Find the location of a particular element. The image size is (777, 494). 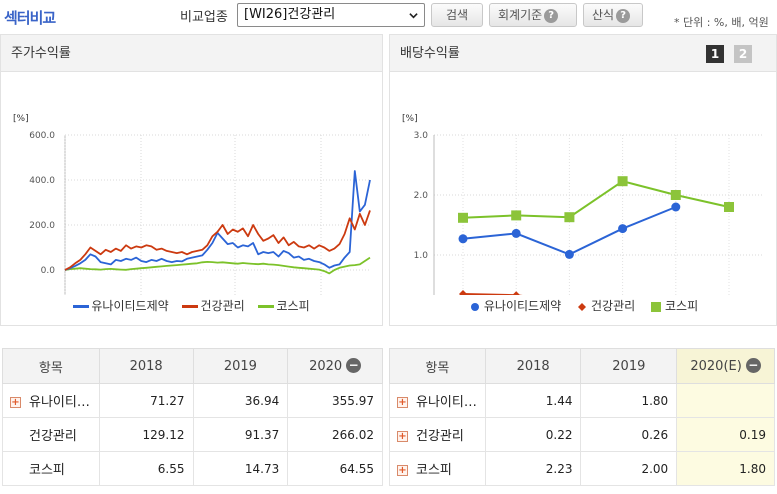

page-title: 섹터비교 is located at coordinates (30, 18).